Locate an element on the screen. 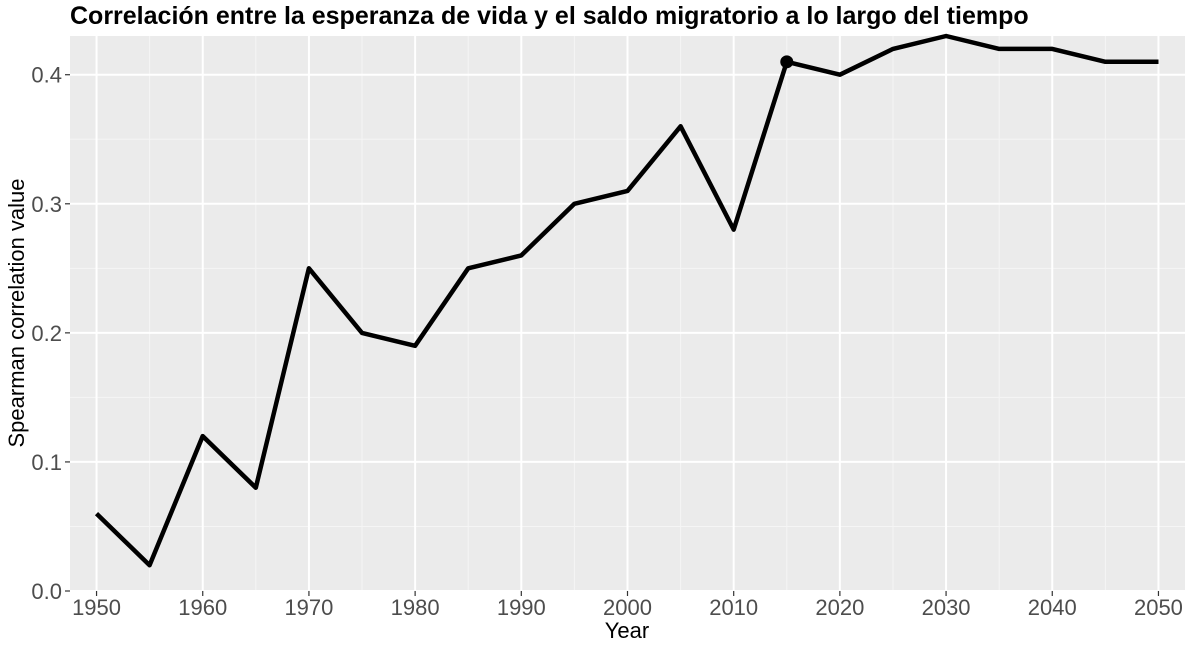  y-tick-label: 0.1 is located at coordinates (46, 462).